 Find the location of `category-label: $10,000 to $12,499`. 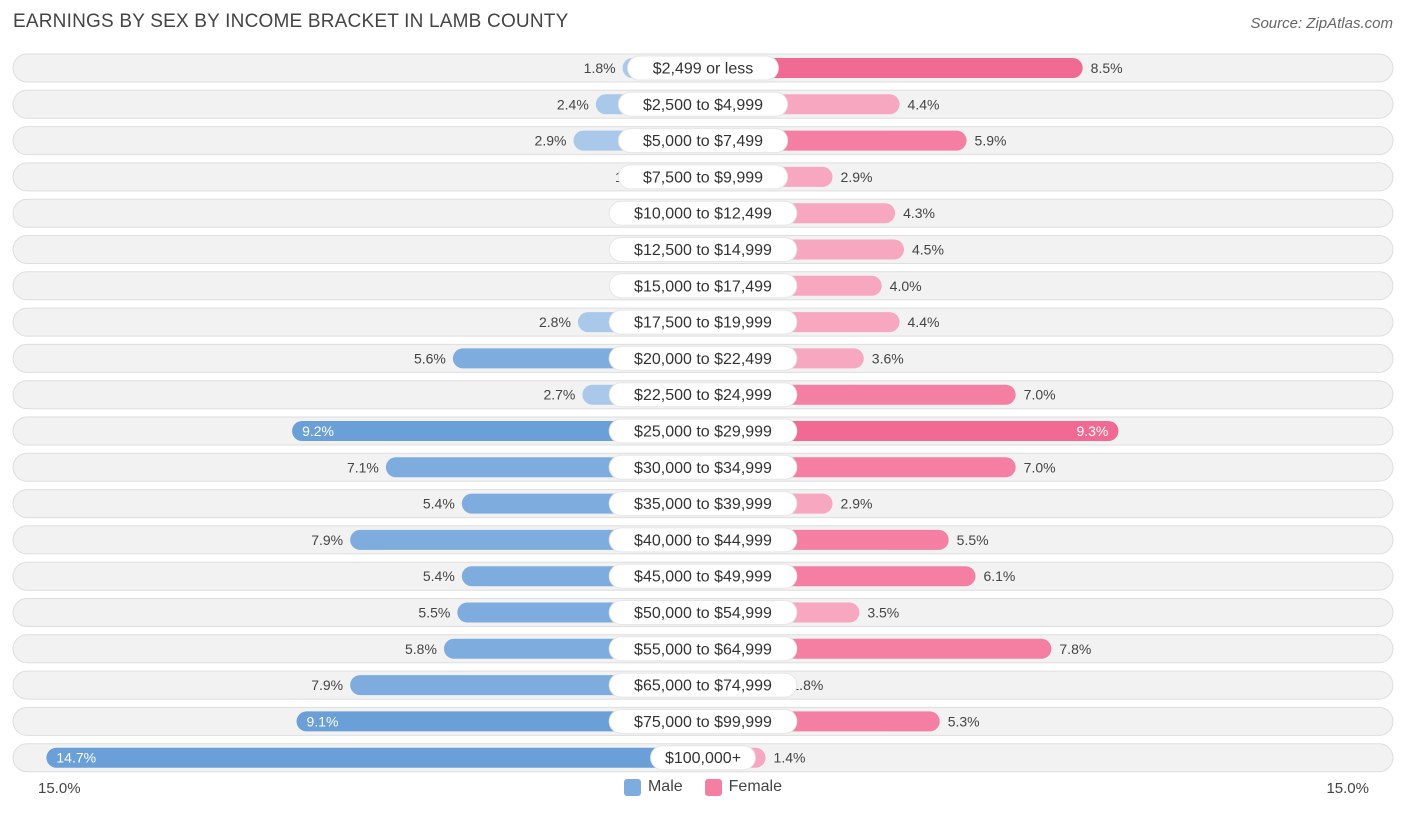

category-label: $10,000 to $12,499 is located at coordinates (703, 214).